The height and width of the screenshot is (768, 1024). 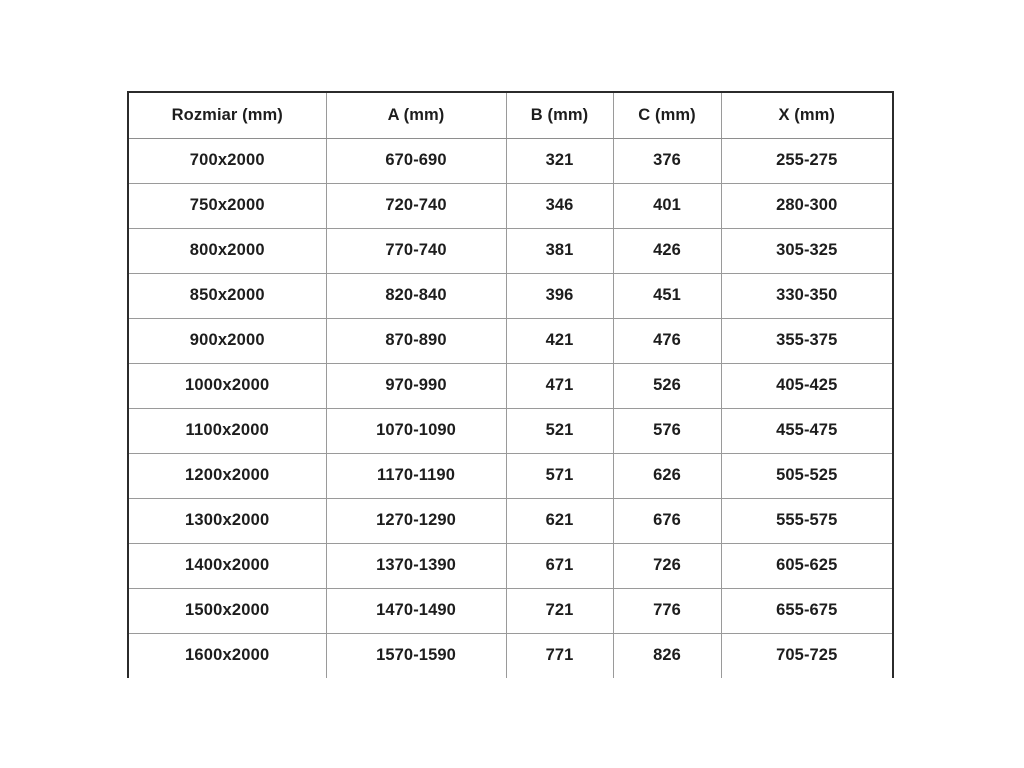 I want to click on cell-a: 820-840, so click(x=416, y=296).